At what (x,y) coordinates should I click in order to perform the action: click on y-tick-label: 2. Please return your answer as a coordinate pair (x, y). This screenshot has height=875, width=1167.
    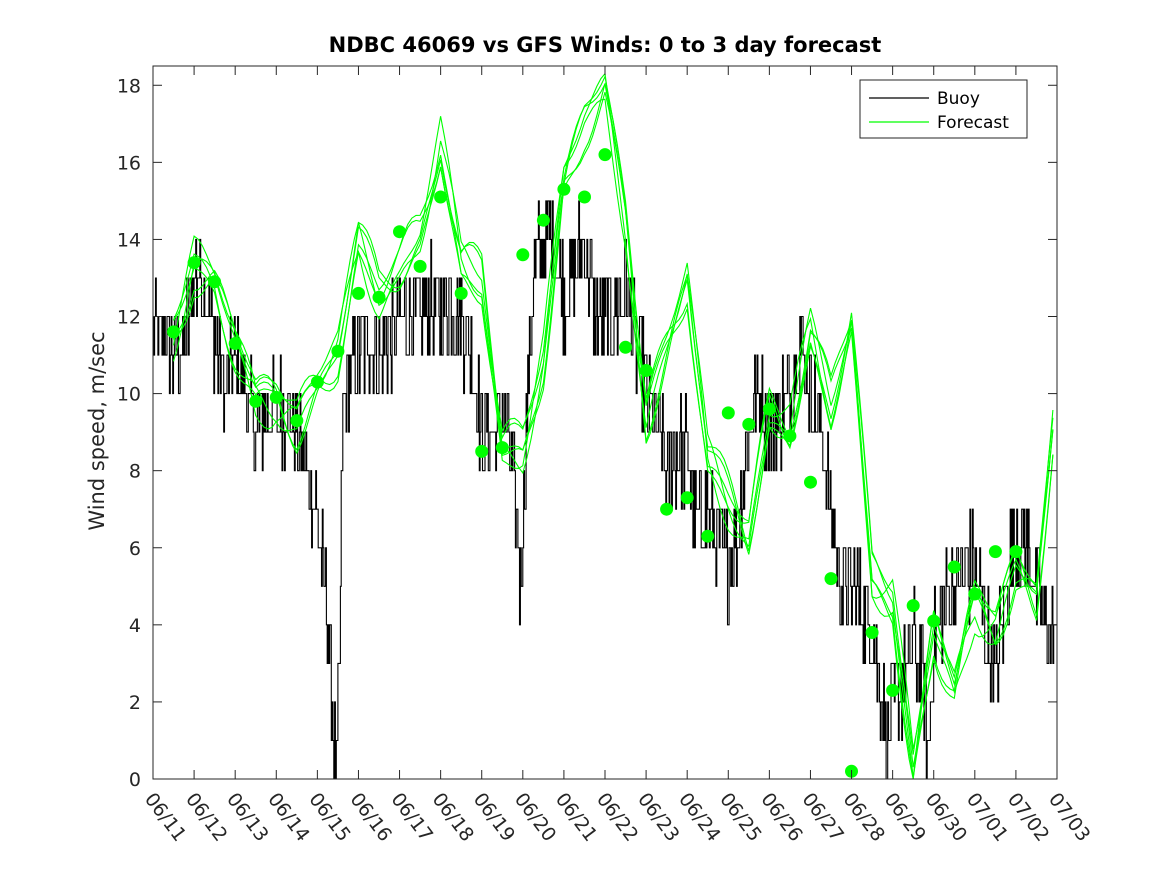
    Looking at the image, I should click on (135, 703).